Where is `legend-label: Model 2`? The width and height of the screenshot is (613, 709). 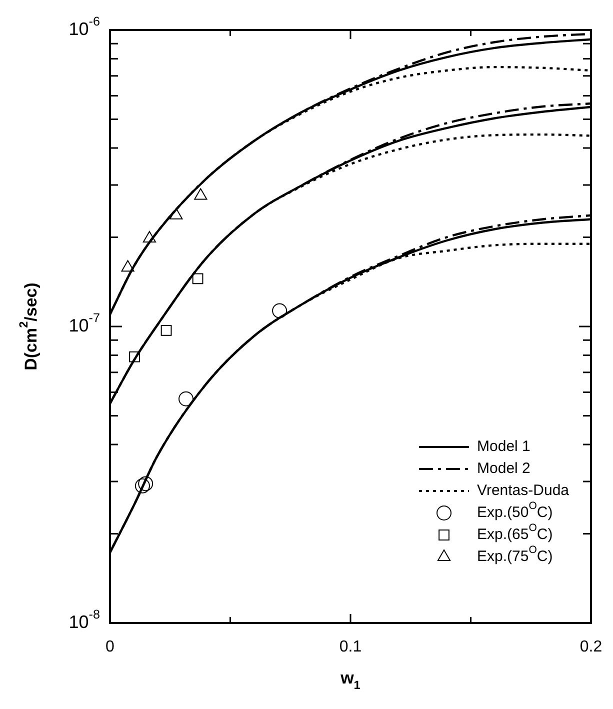
legend-label: Model 2 is located at coordinates (503, 469).